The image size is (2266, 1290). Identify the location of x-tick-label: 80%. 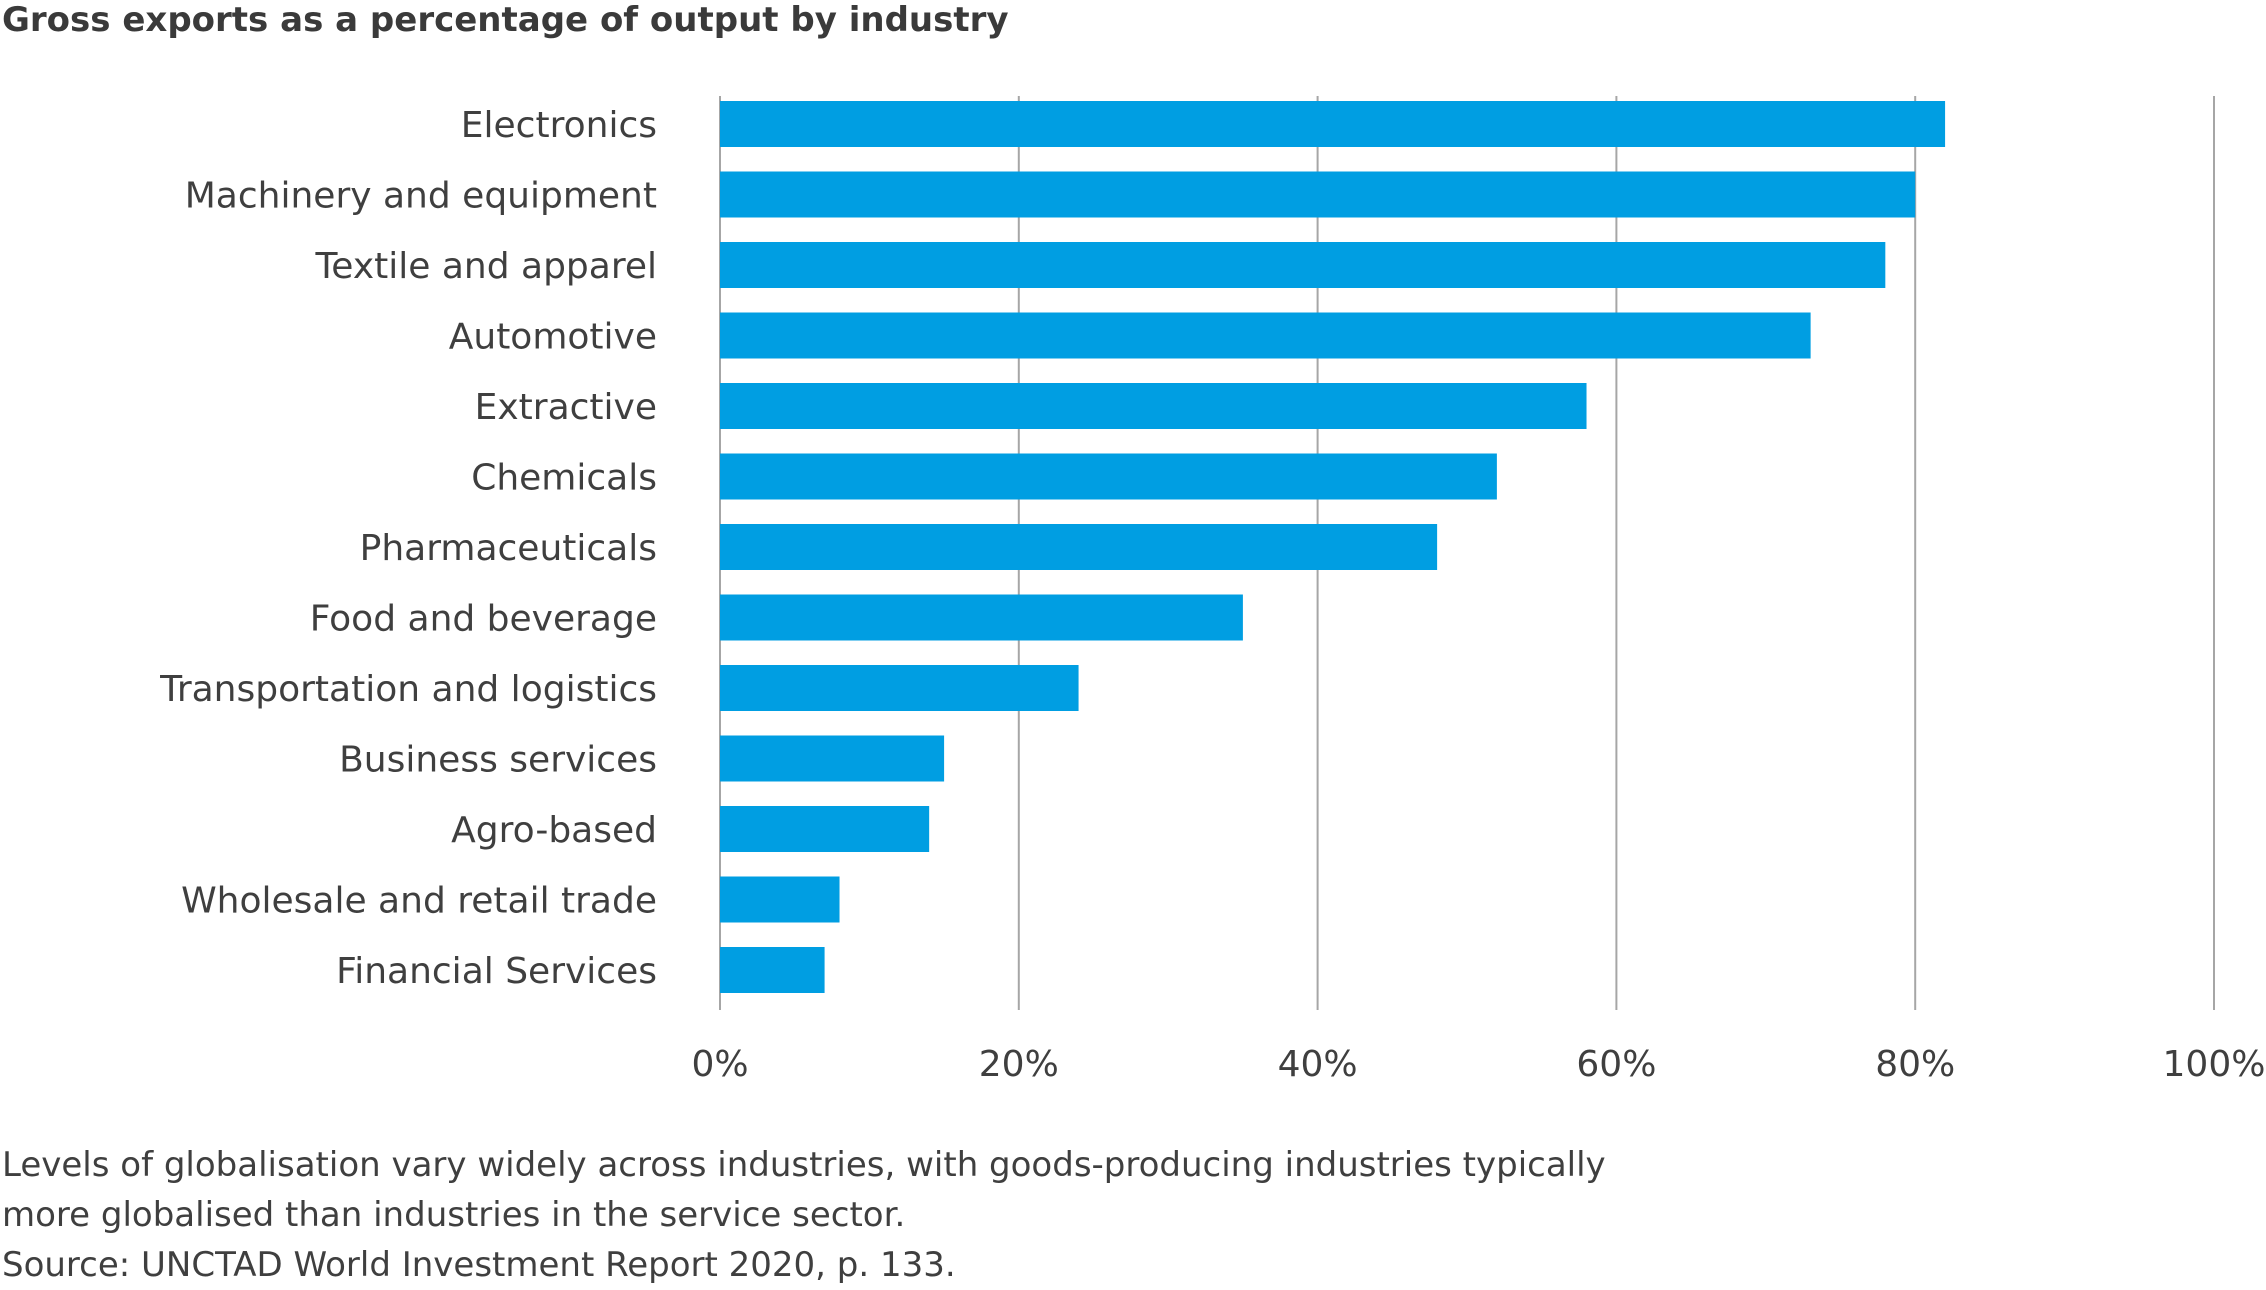
(1915, 1064).